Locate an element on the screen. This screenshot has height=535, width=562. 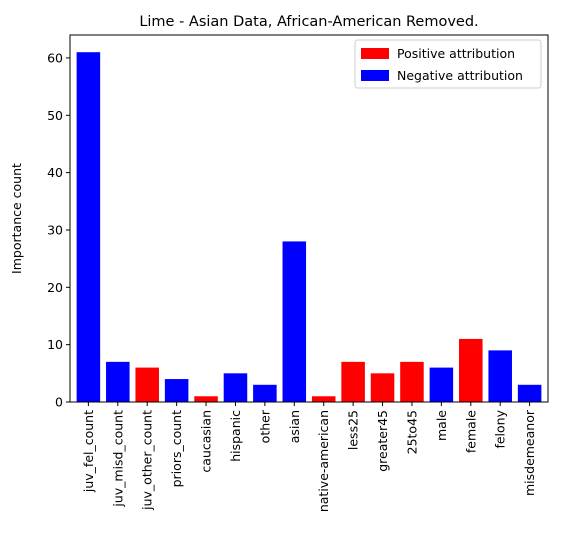
bar-male is located at coordinates (441, 384).